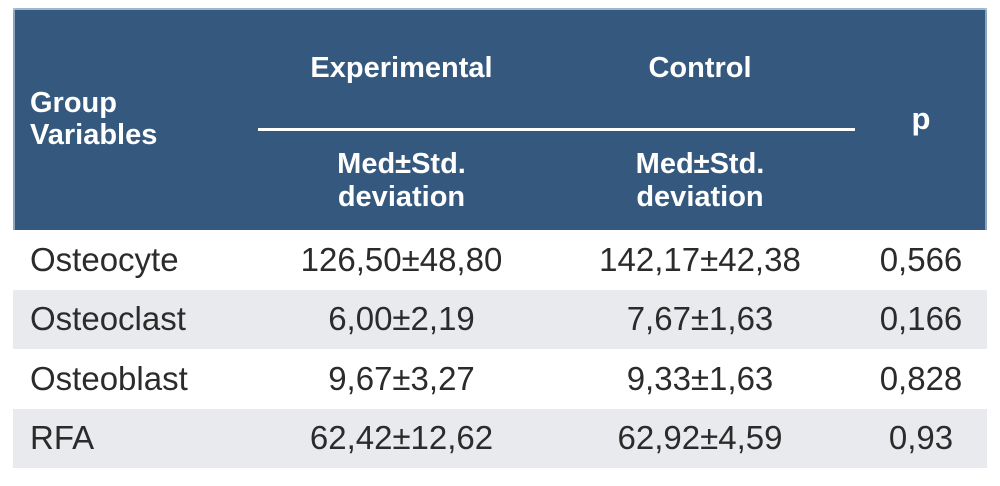 The width and height of the screenshot is (1000, 486). I want to click on control-value: 62,92±4,59, so click(700, 438).